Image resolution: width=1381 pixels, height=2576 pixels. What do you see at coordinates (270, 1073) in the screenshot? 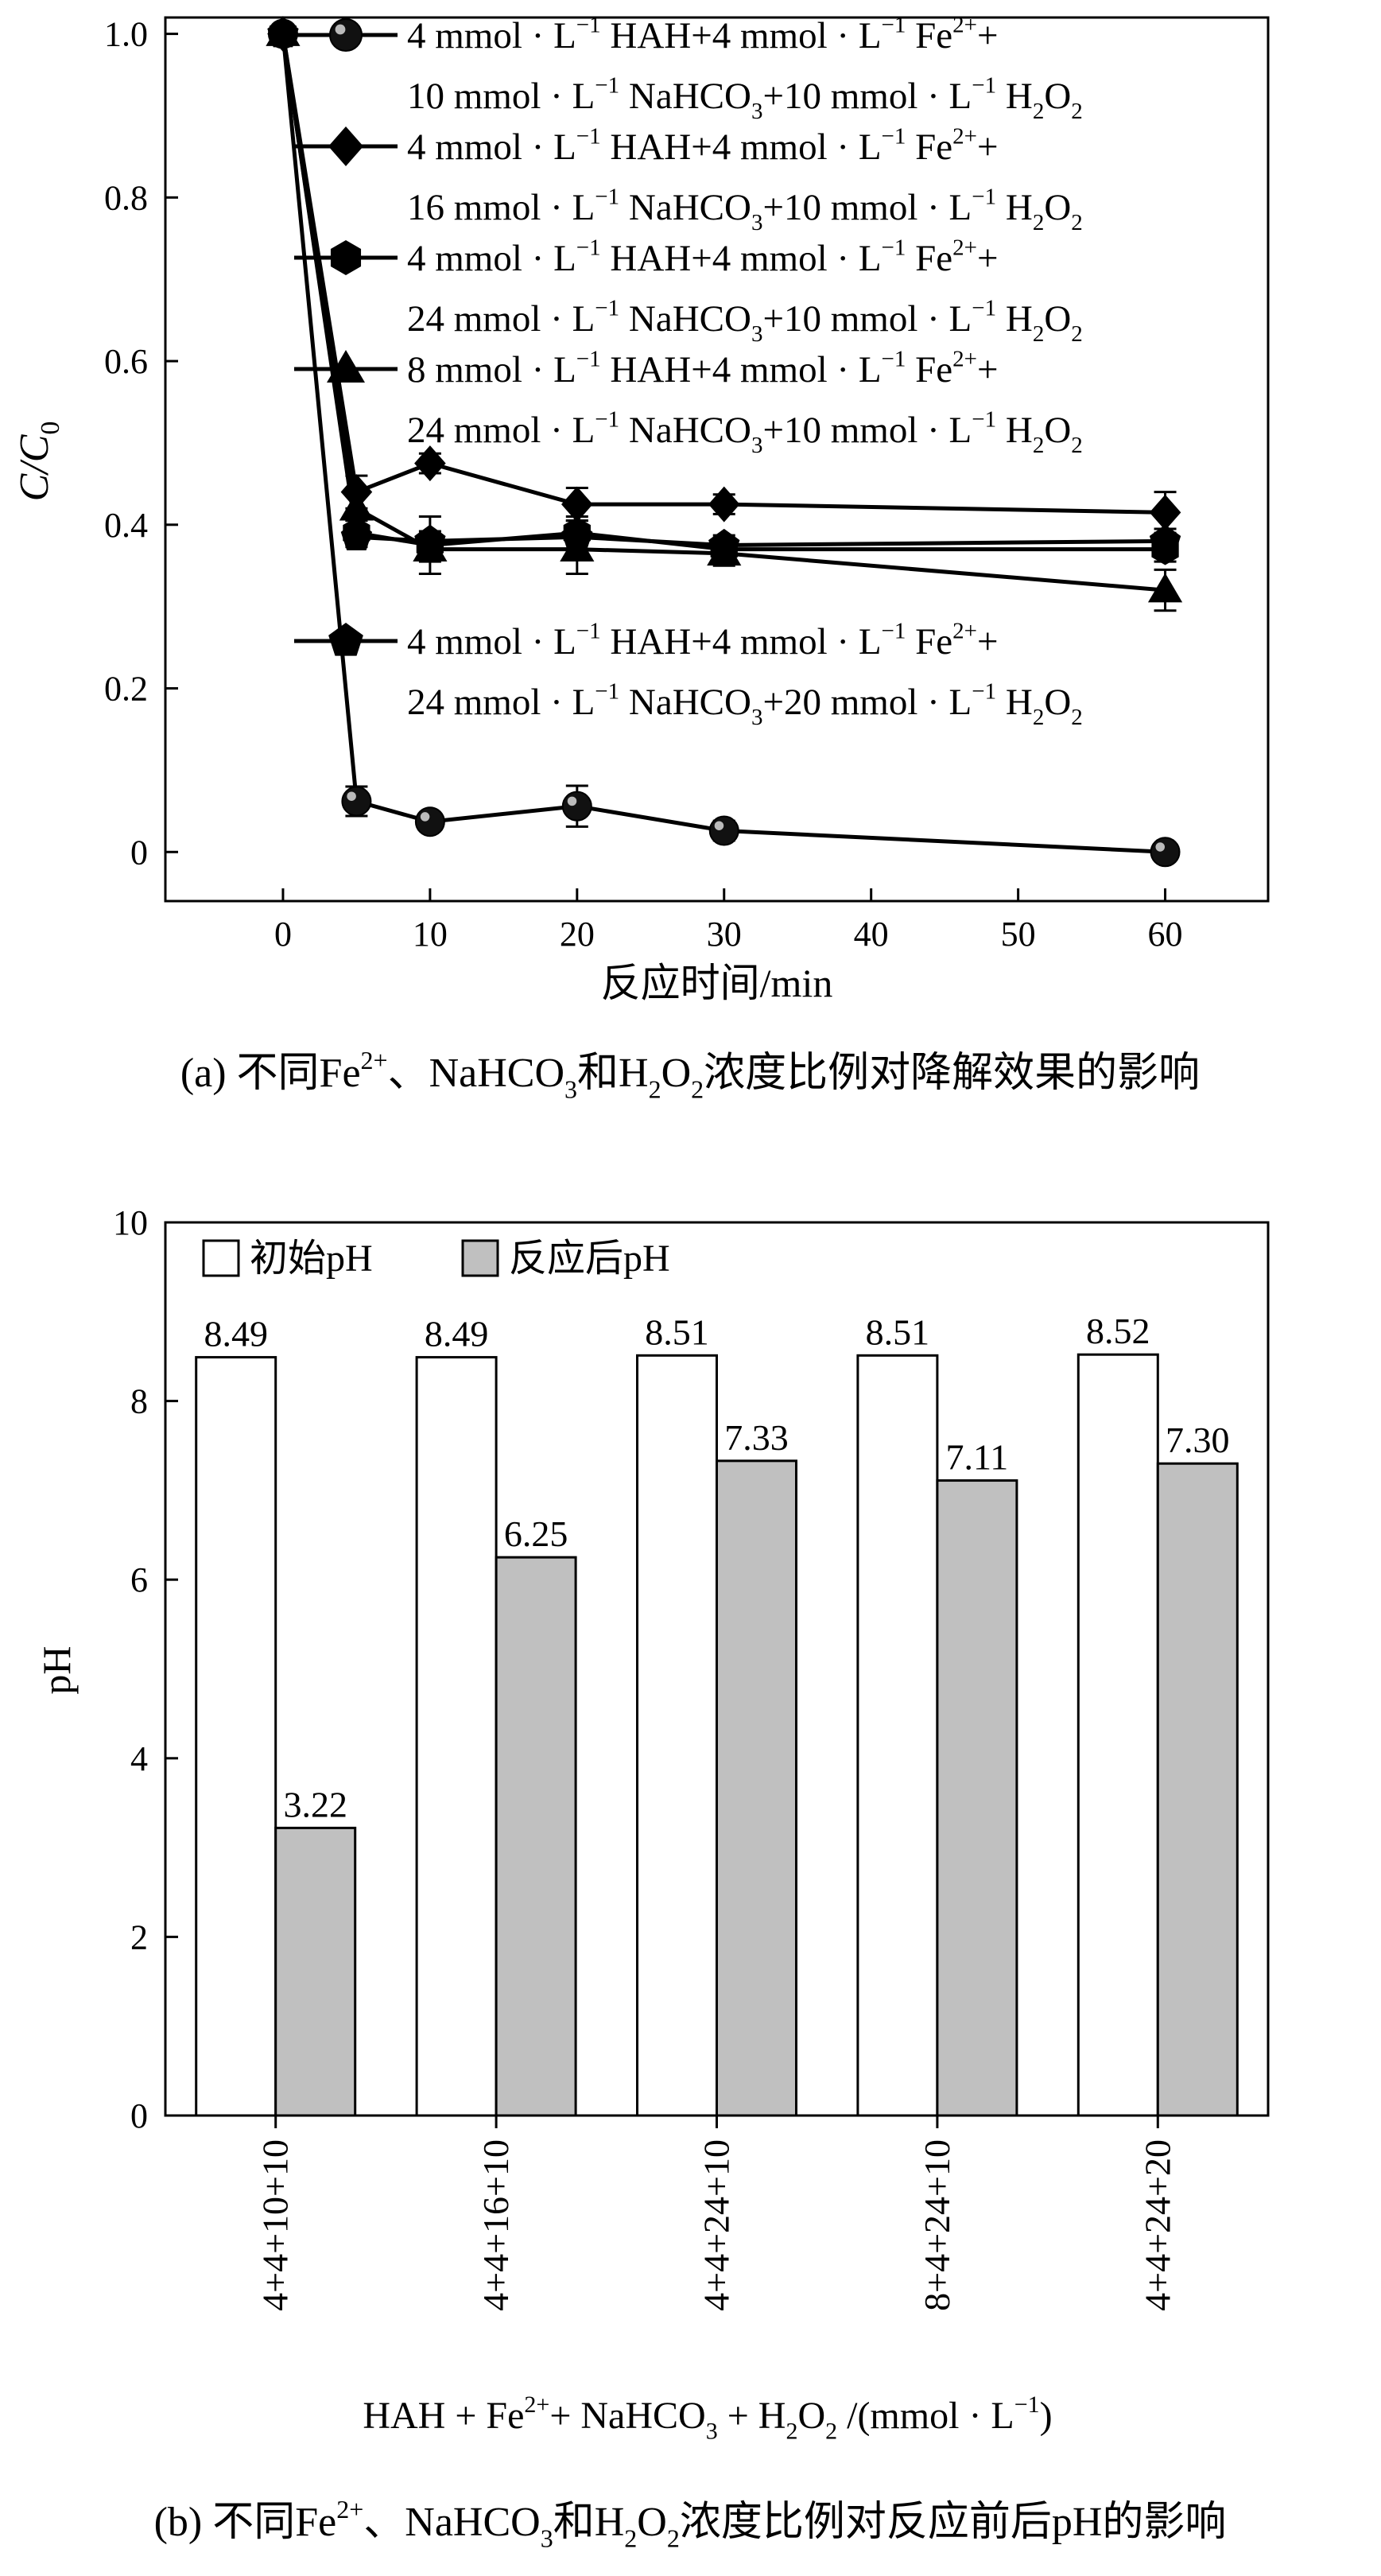
I see `caption-a-part: (a) 不同Fe` at bounding box center [270, 1073].